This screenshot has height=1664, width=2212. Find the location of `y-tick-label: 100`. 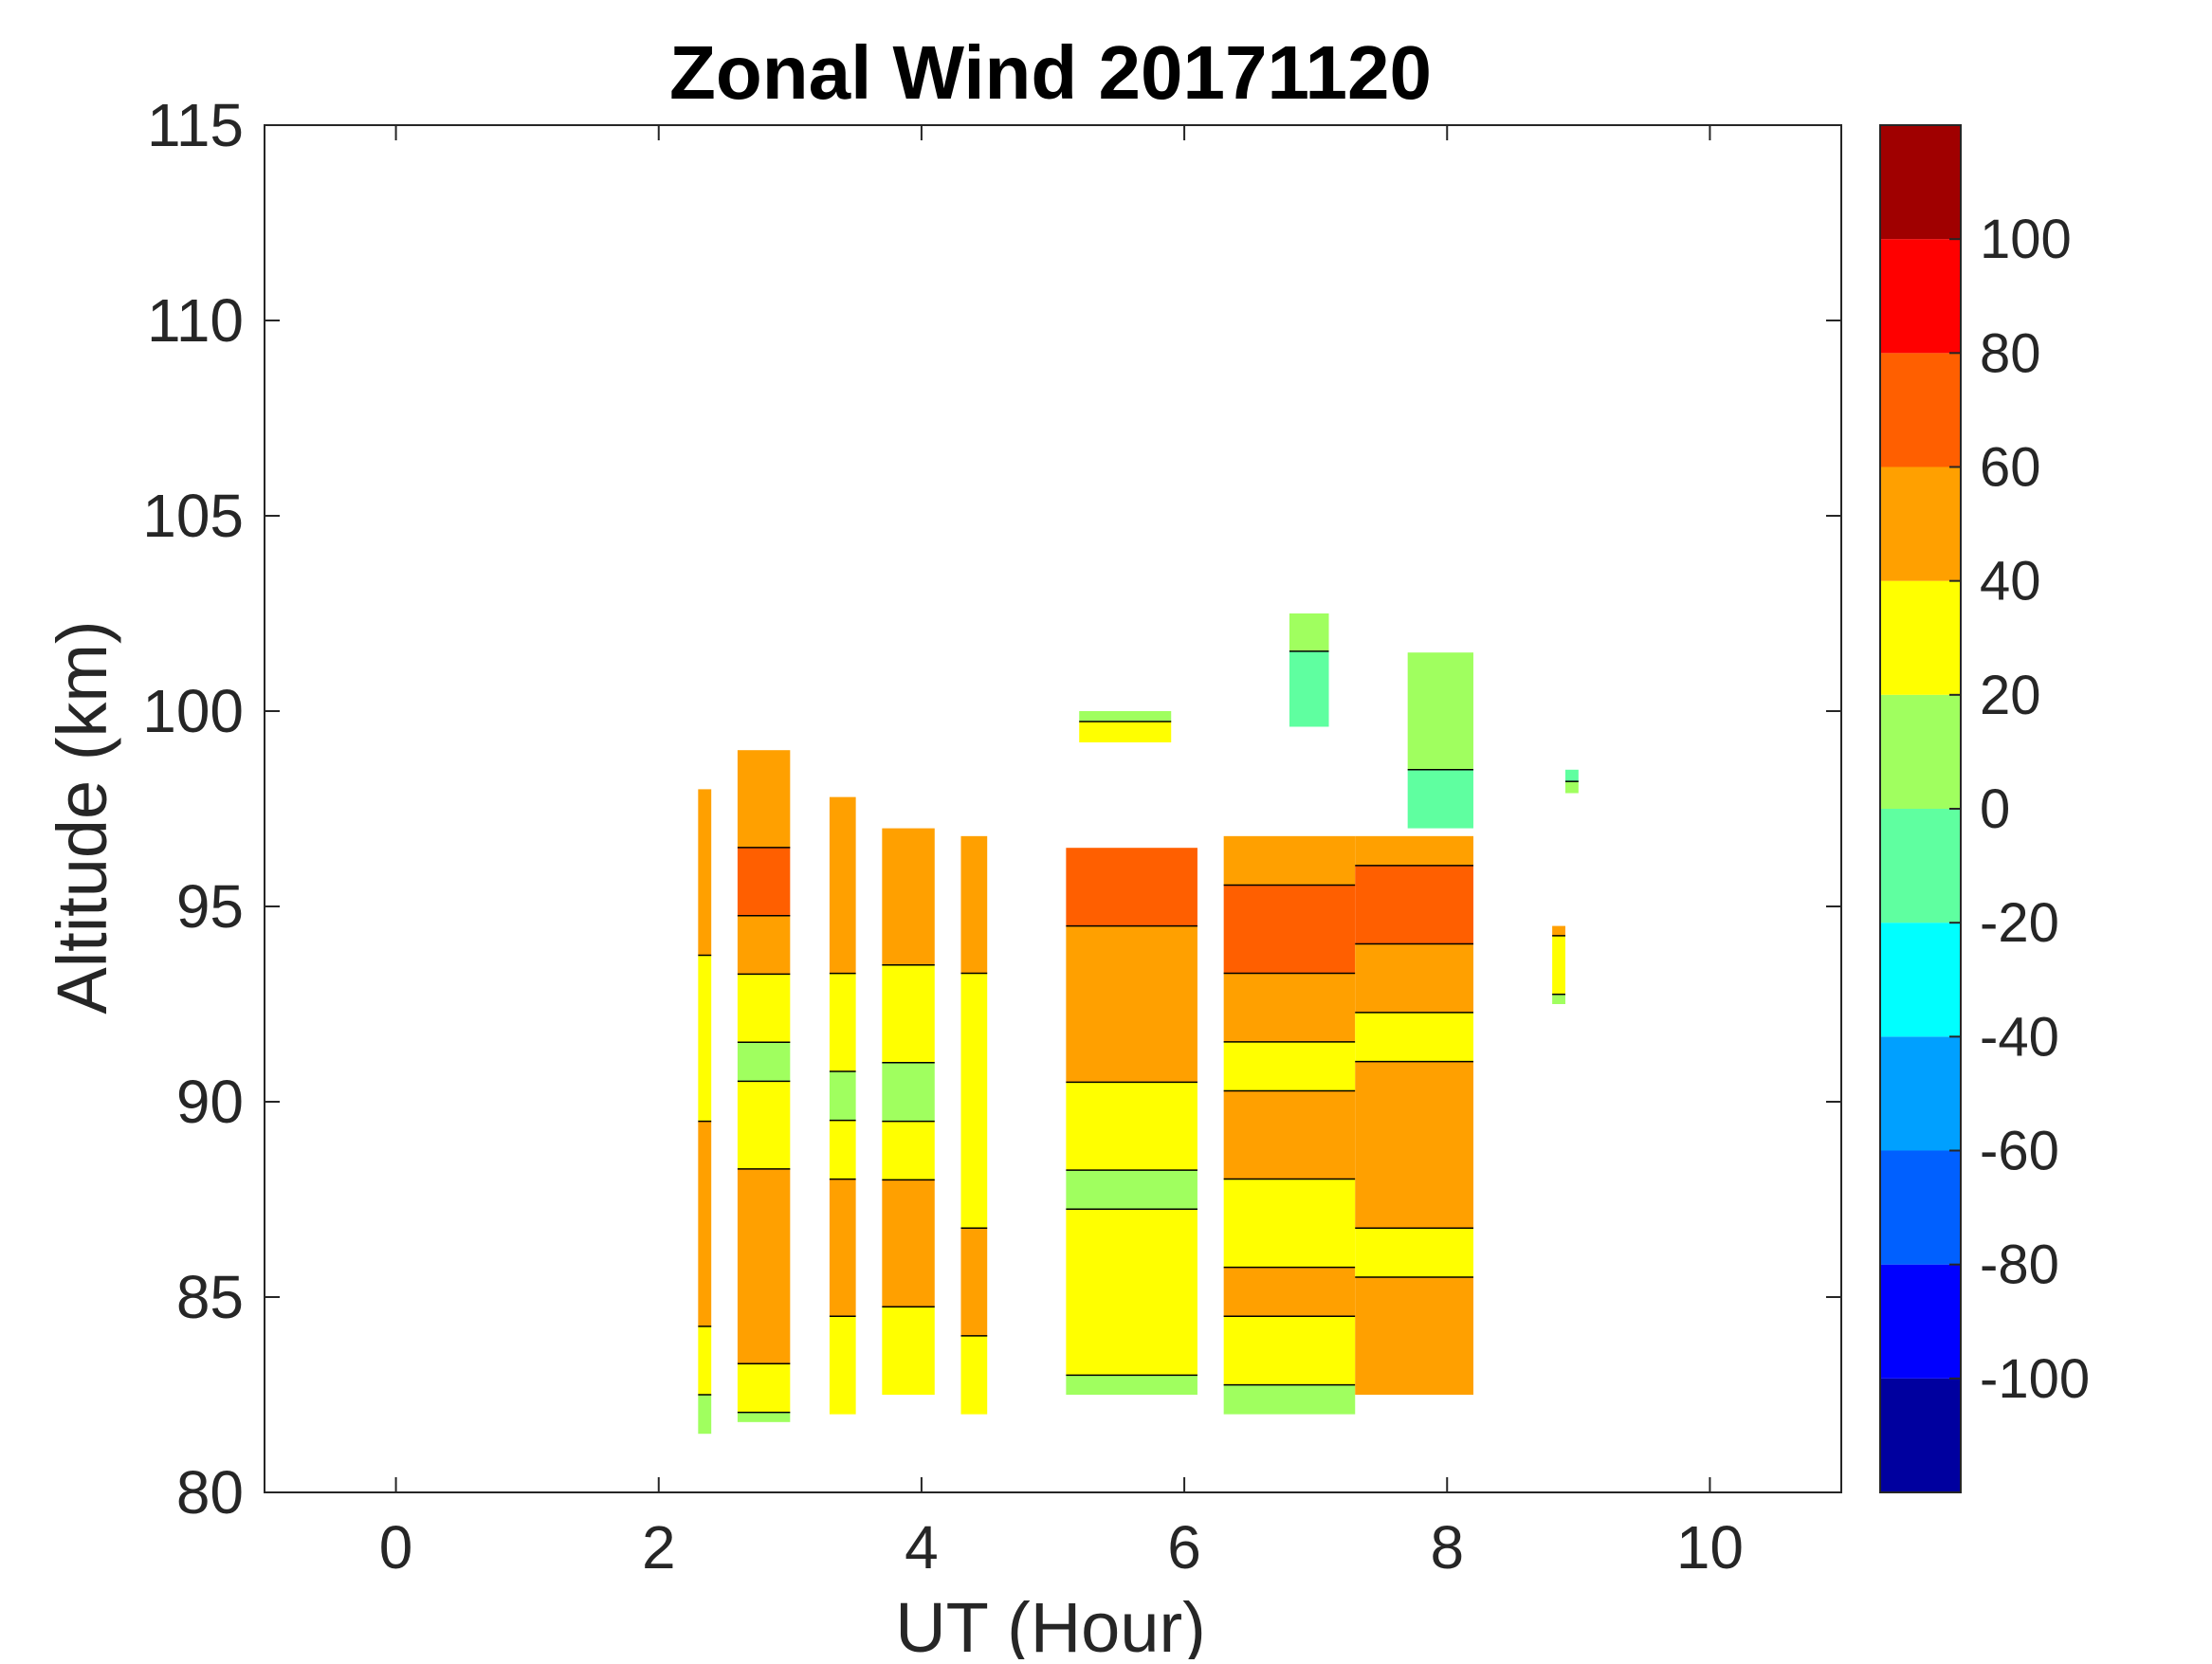

y-tick-label: 100 is located at coordinates (193, 711).